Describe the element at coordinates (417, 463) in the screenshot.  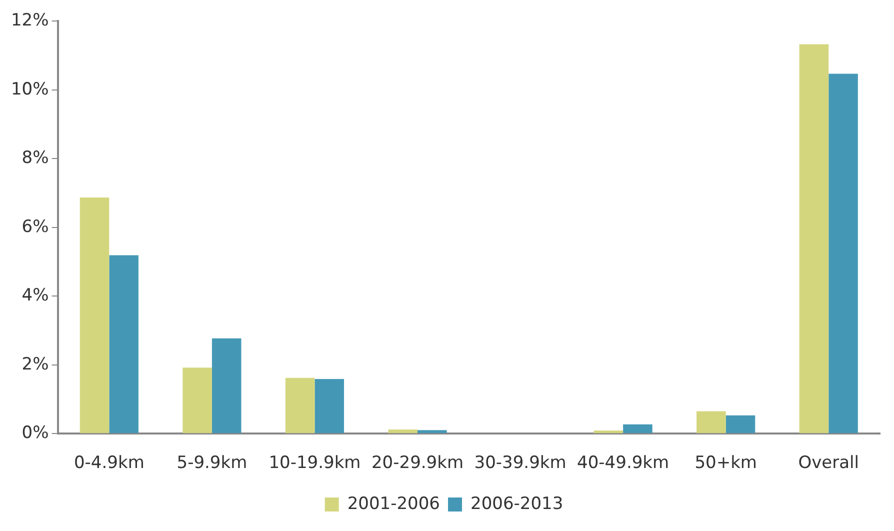
I see `x-tick-label: 20-29.9km` at that location.